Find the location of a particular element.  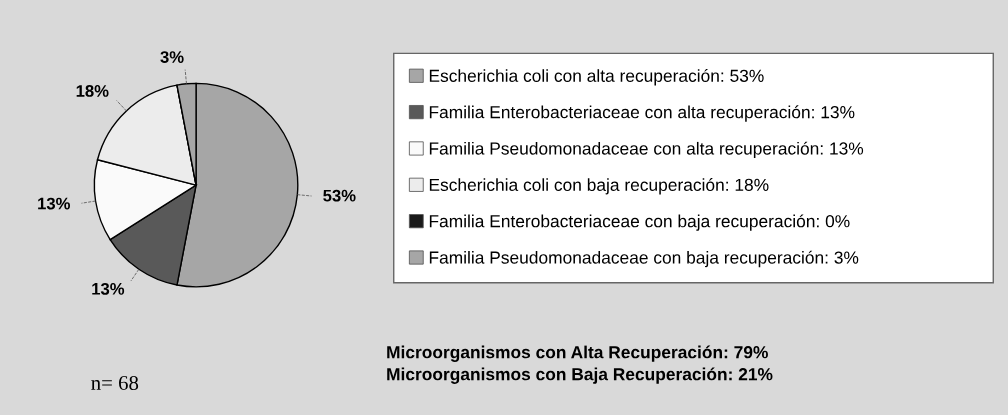

text: n= 68 is located at coordinates (115, 383).